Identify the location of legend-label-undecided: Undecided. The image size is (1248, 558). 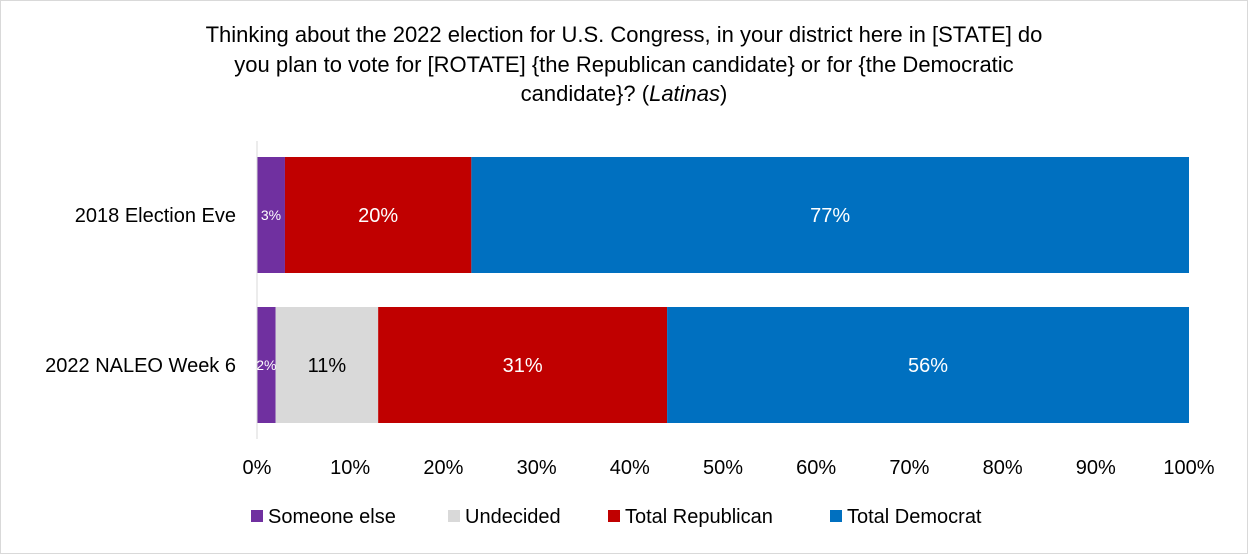
(513, 517).